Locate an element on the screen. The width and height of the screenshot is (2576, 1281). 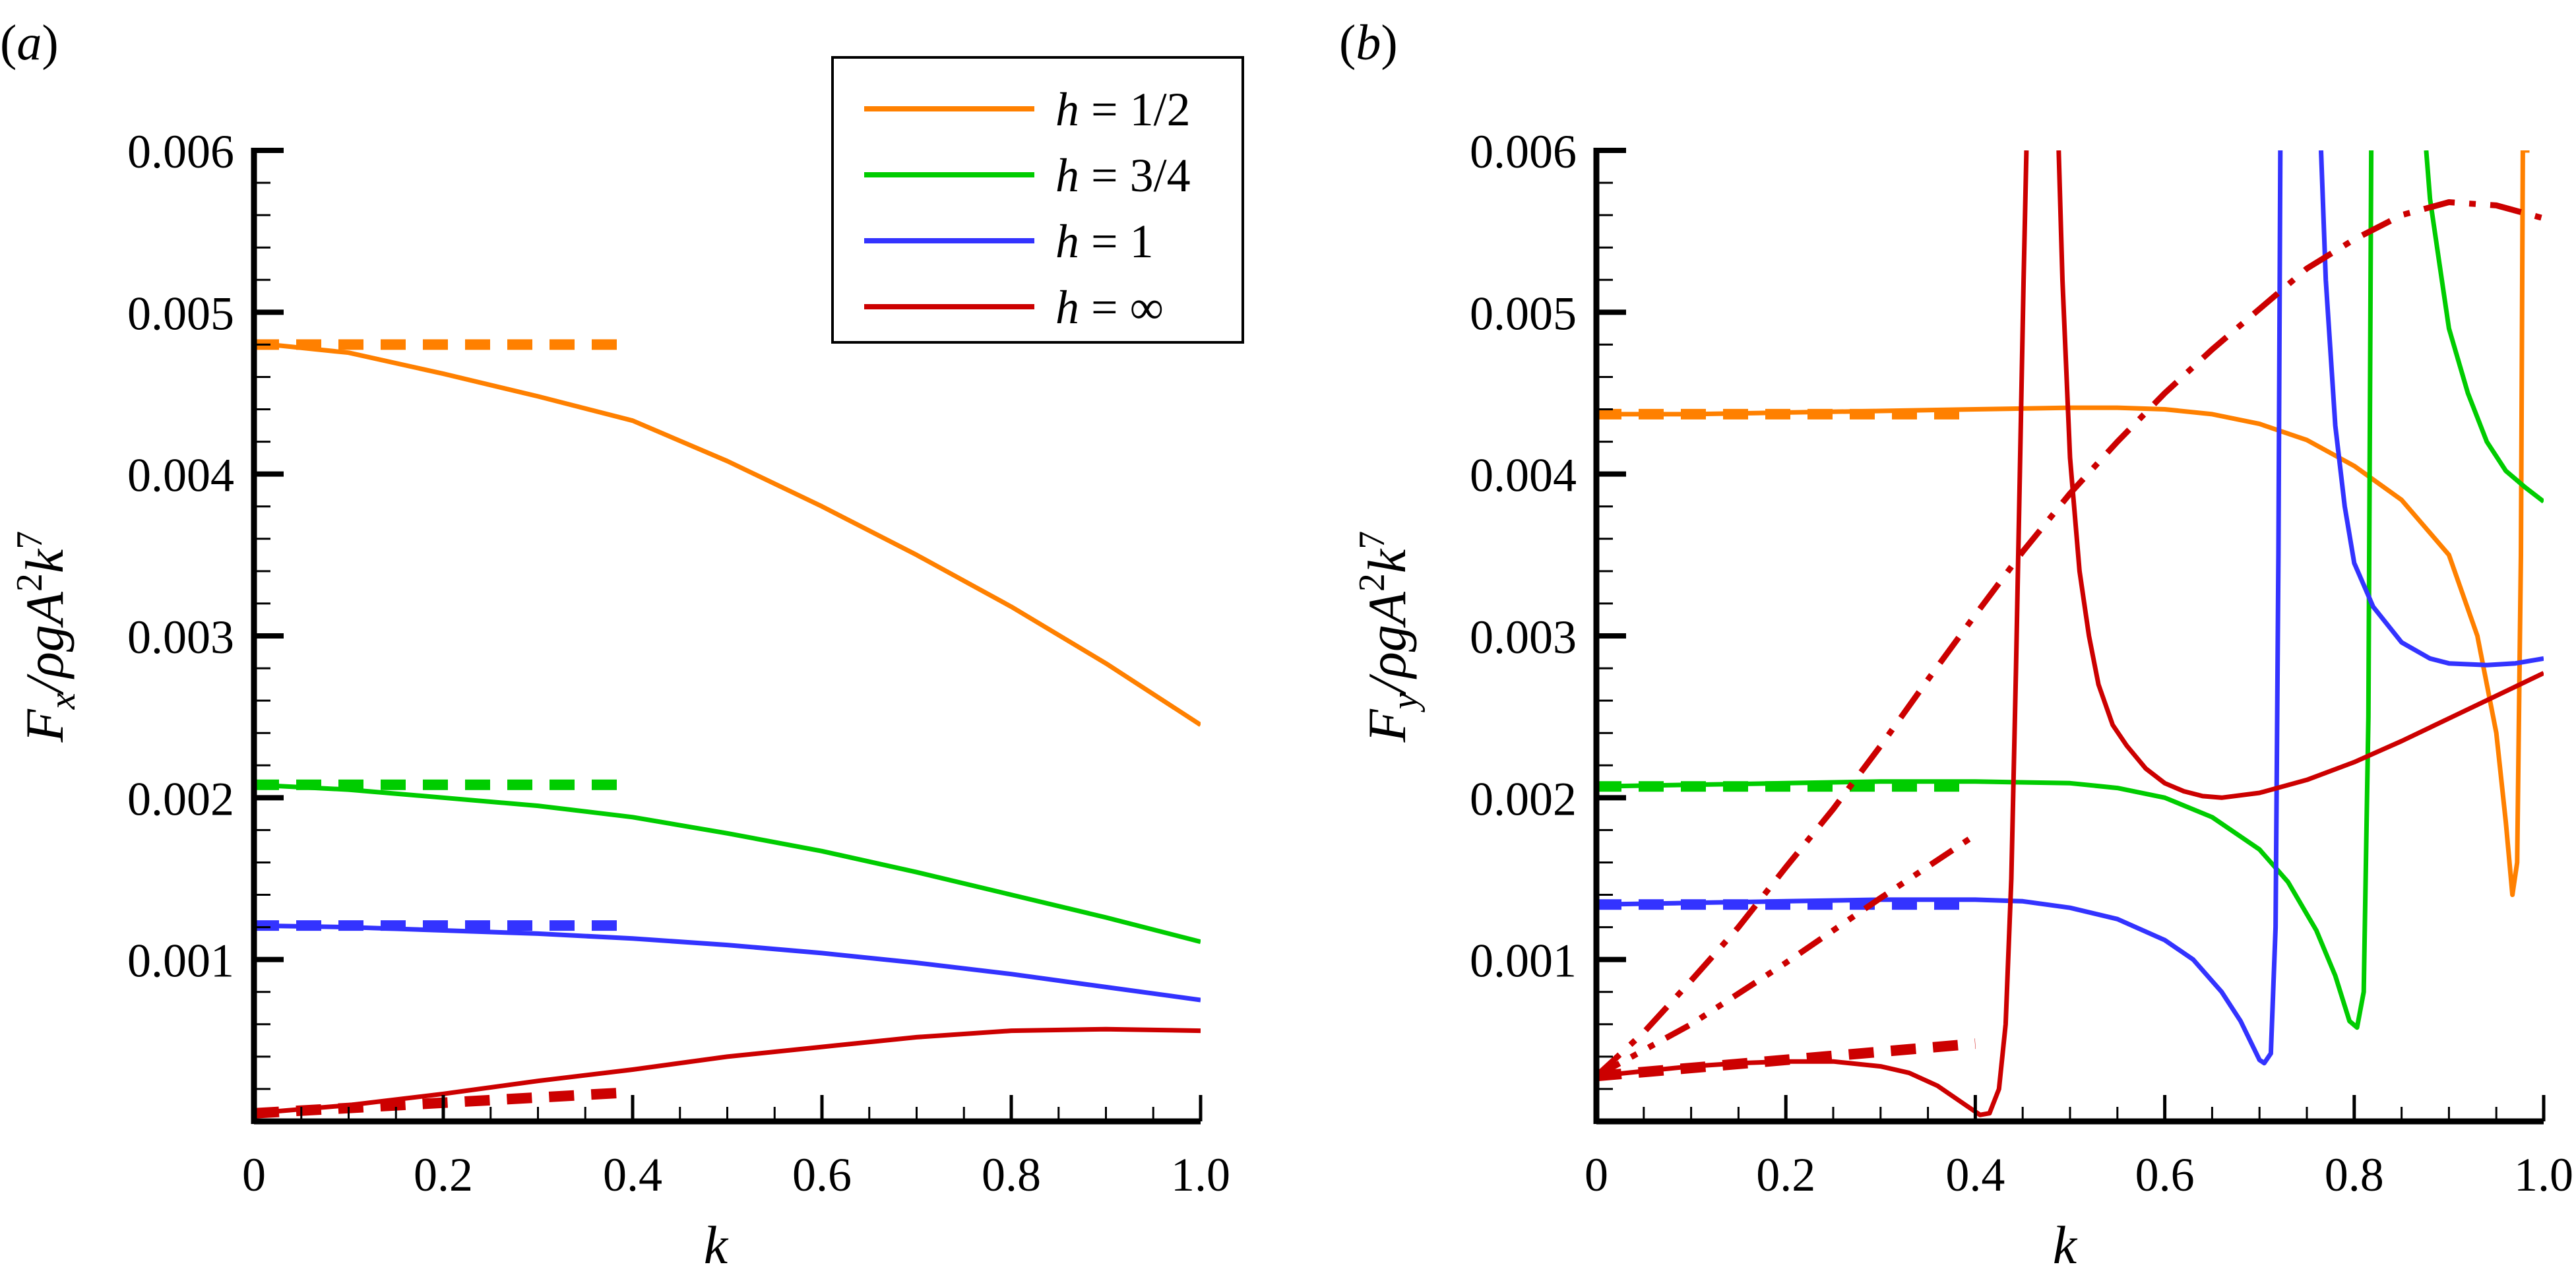
panel-a-label: (a) is located at coordinates (29, 43).